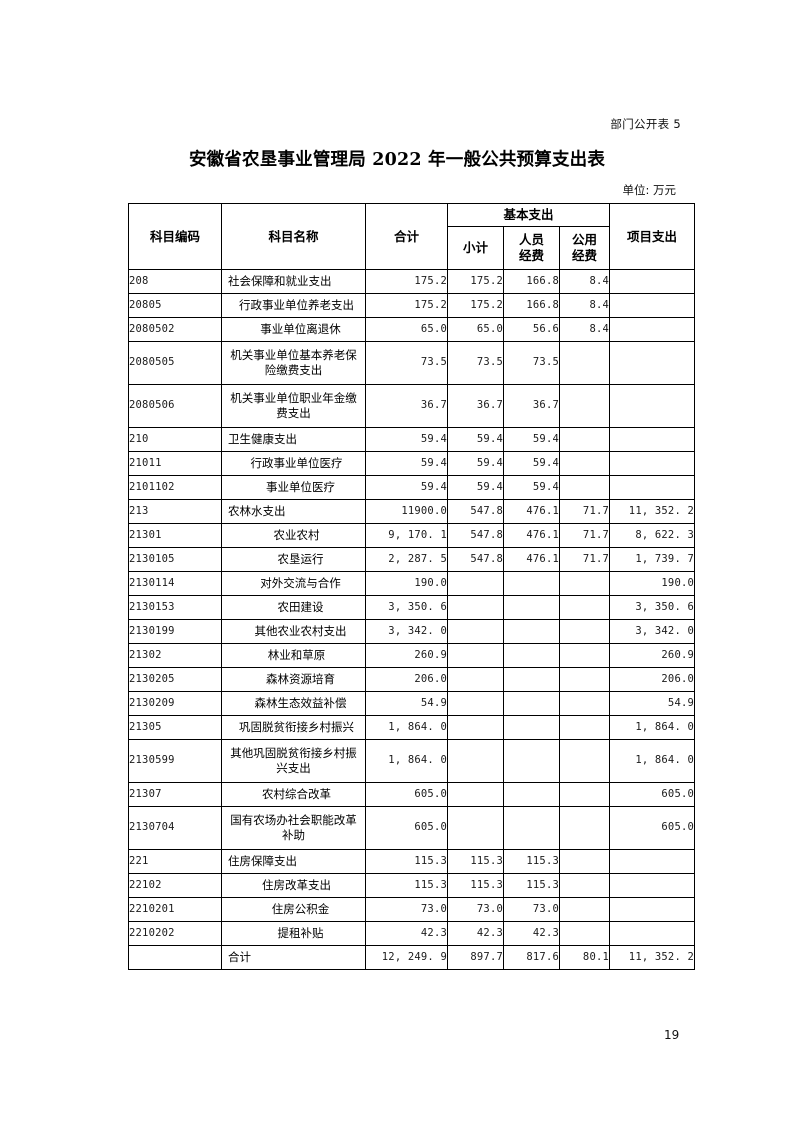  Describe the element at coordinates (652, 727) in the screenshot. I see `cell-project-expenditure: 1, 864. 0` at that location.